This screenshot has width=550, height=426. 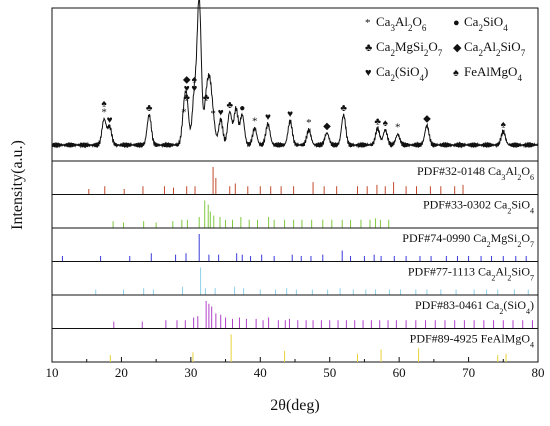 What do you see at coordinates (475, 173) in the screenshot?
I see `reference-label: PDF#32-0148 Ca3Al2O6` at bounding box center [475, 173].